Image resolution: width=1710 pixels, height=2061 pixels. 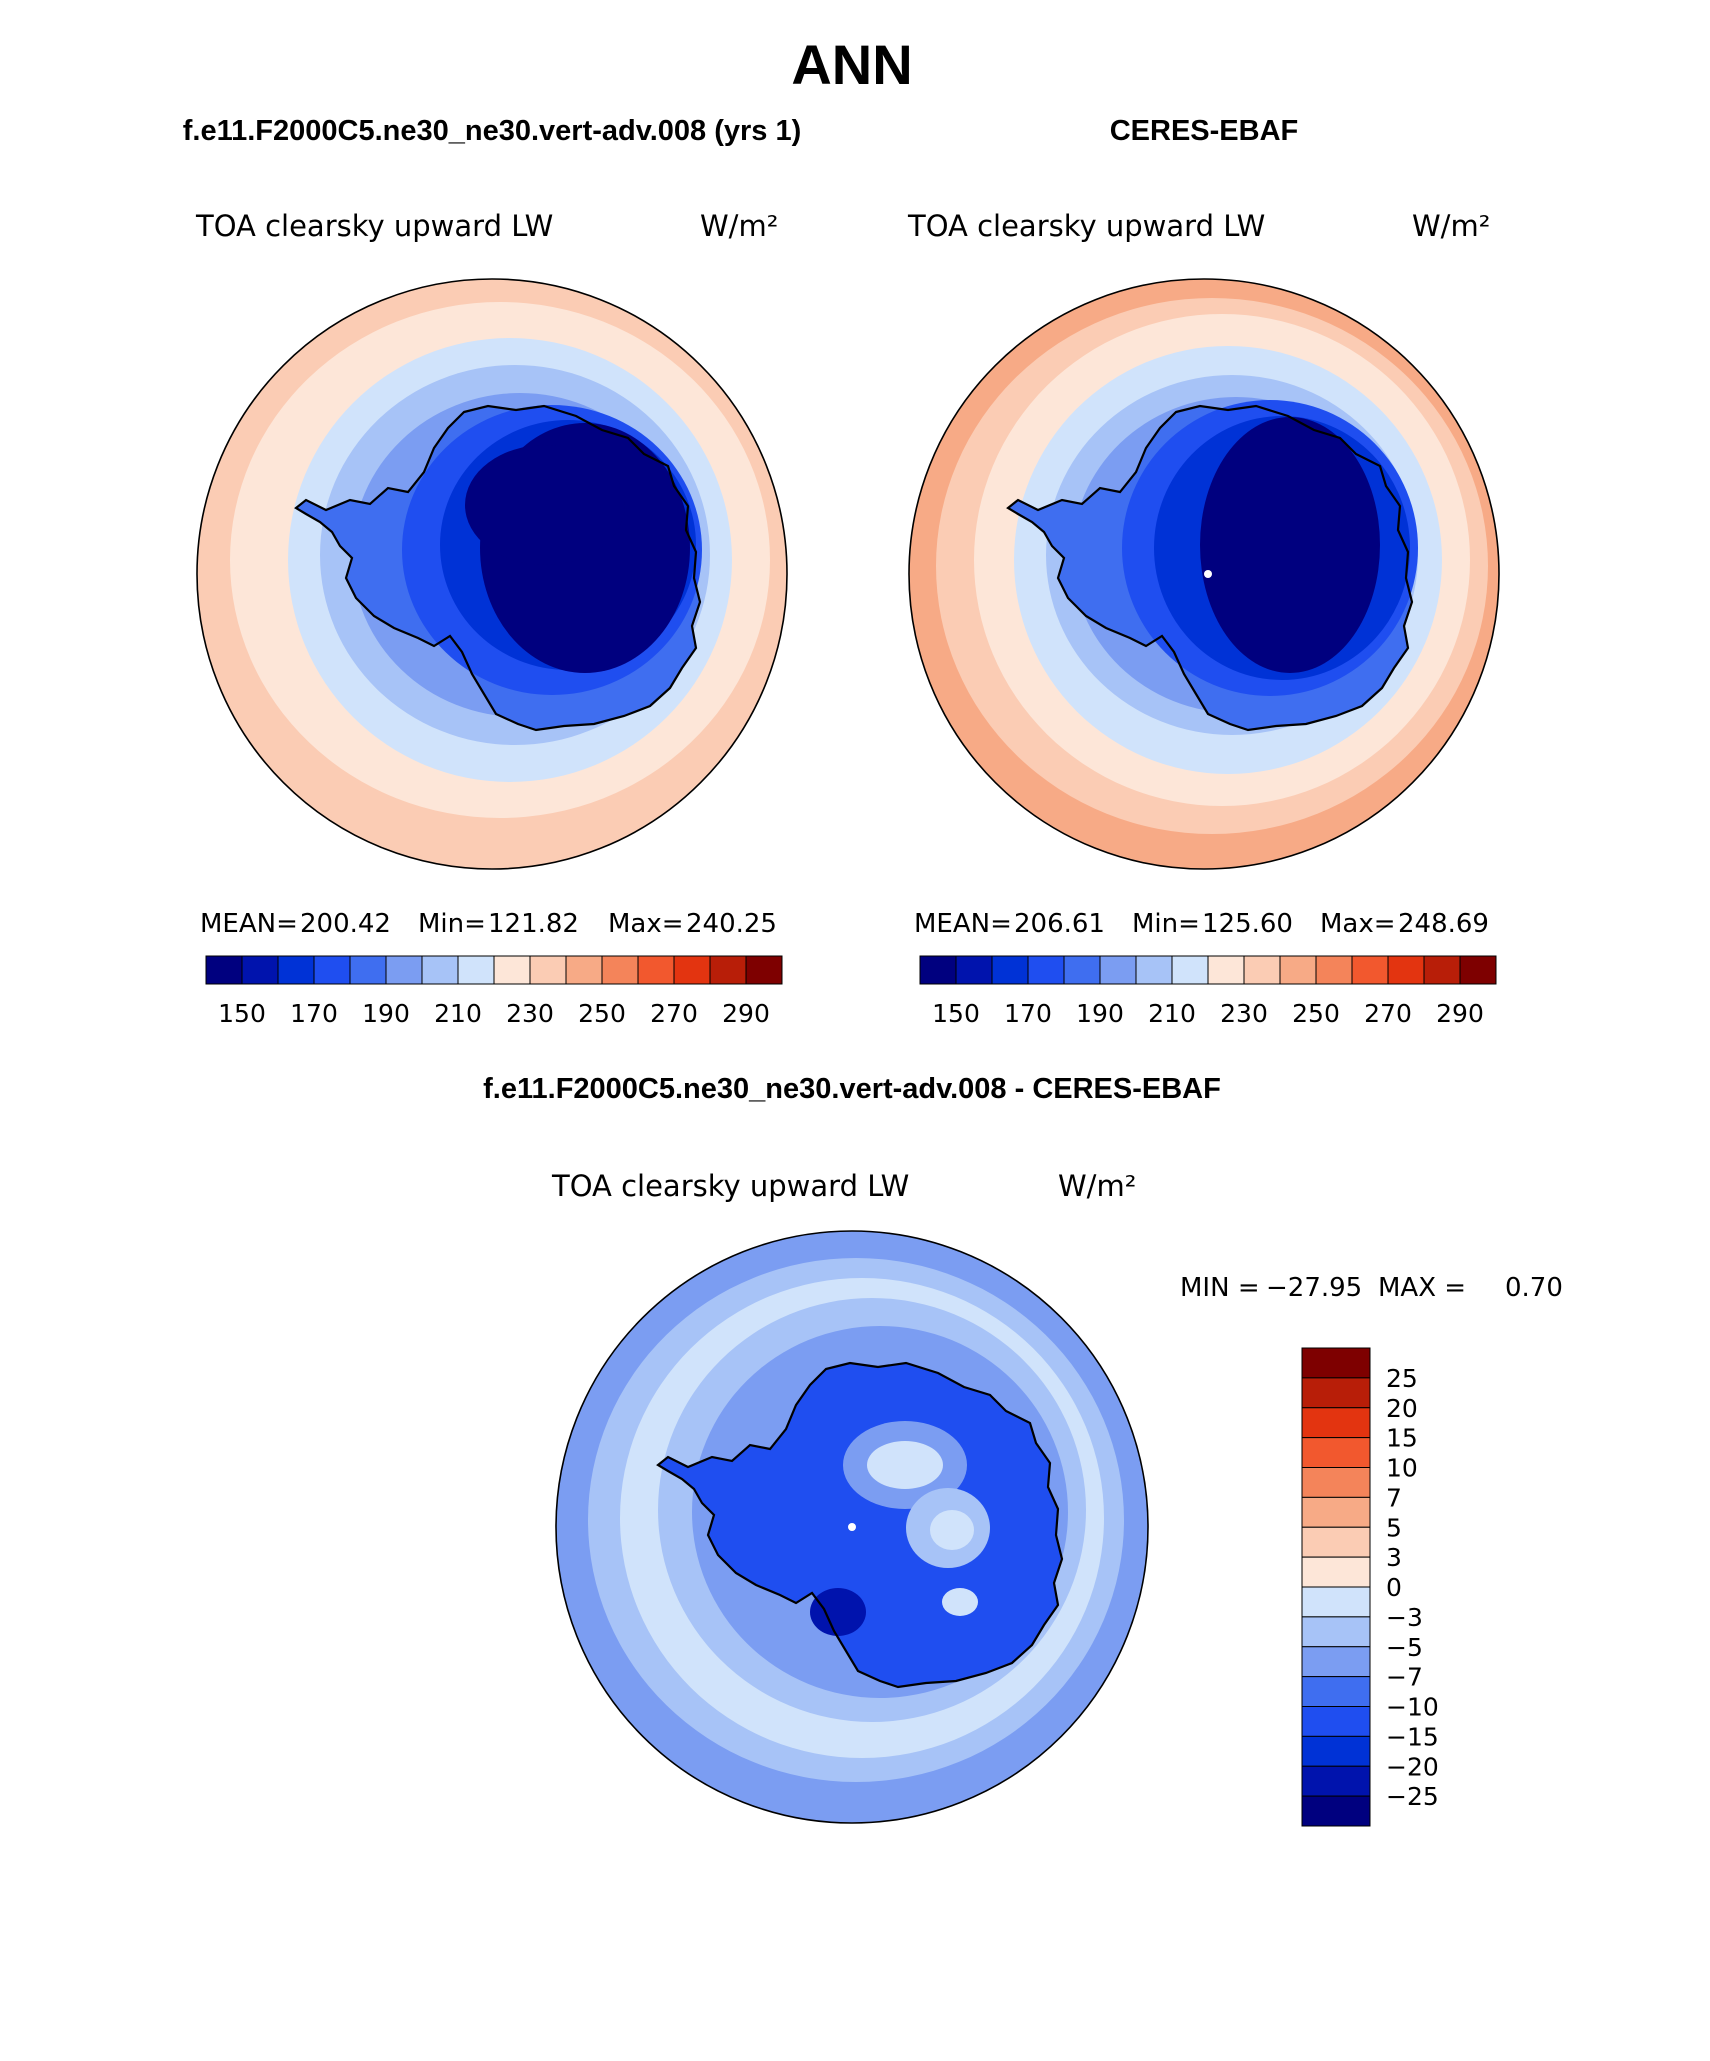 I want to click on colorbar-diff-tick-label: 20, so click(x=1402, y=1408).